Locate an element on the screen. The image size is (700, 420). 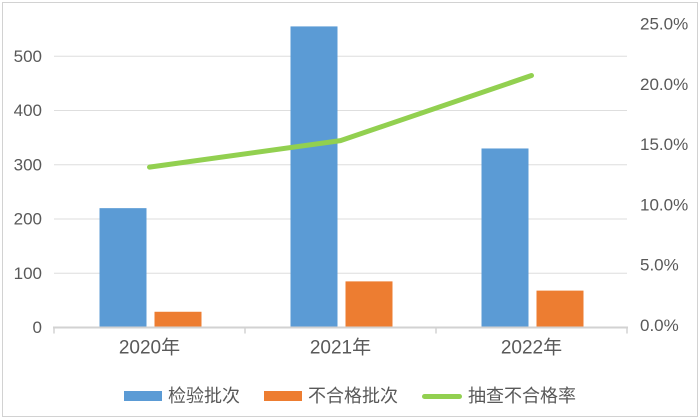
left-axis-label: 100 is located at coordinates (28, 273).